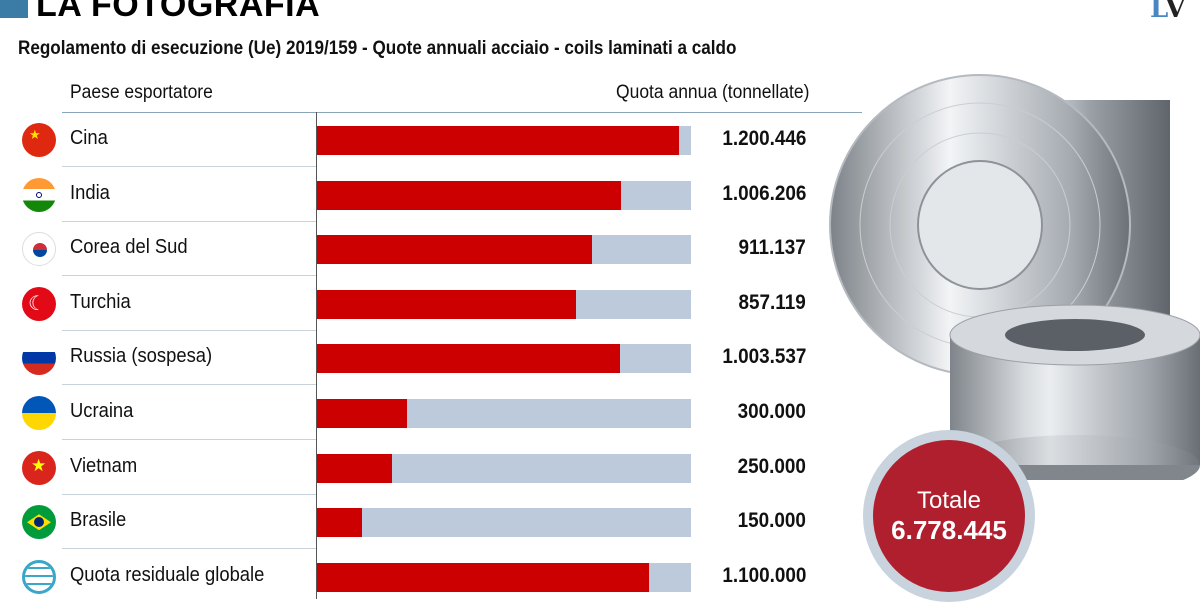 Image resolution: width=1200 pixels, height=604 pixels. I want to click on value-label: 150.000, so click(771, 521).